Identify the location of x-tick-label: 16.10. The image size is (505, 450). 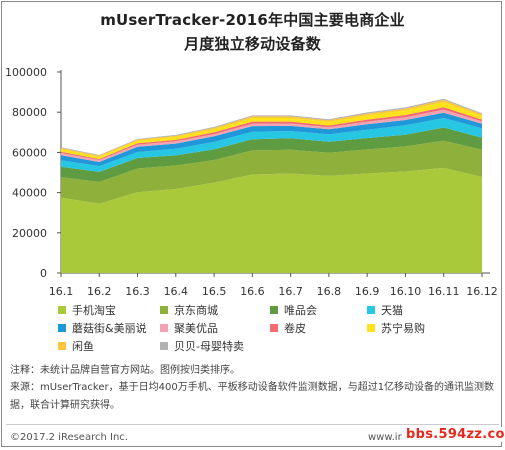
(406, 291).